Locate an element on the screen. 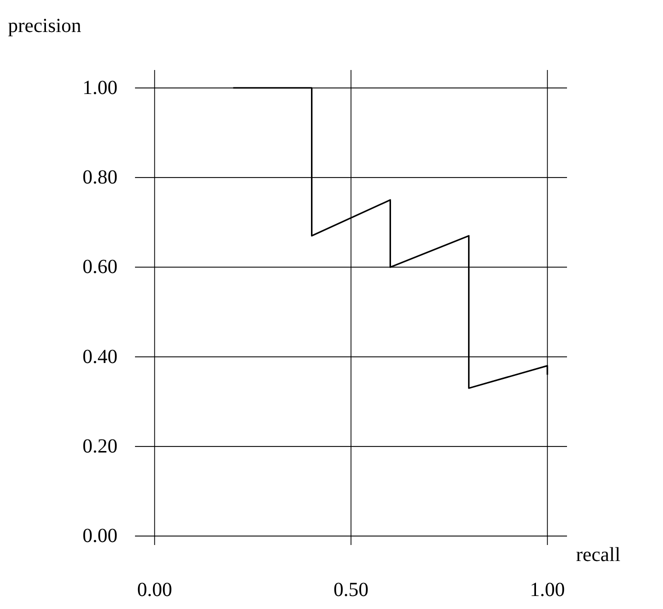  x-axis-title: recall is located at coordinates (598, 555).